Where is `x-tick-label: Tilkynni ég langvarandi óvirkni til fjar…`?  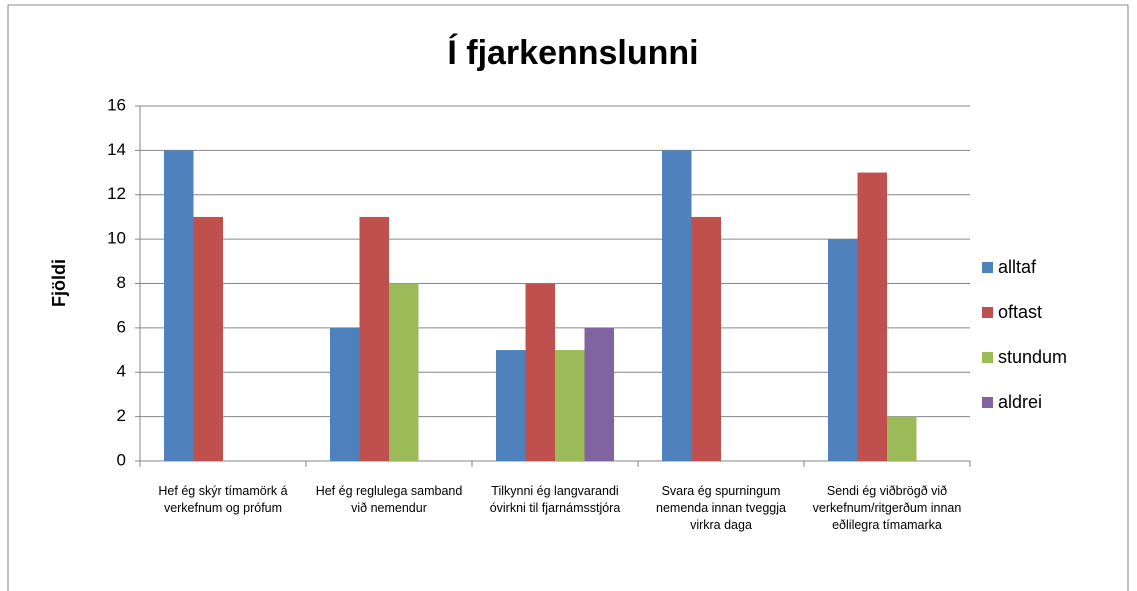 x-tick-label: Tilkynni ég langvarandi óvirkni til fjar… is located at coordinates (555, 499).